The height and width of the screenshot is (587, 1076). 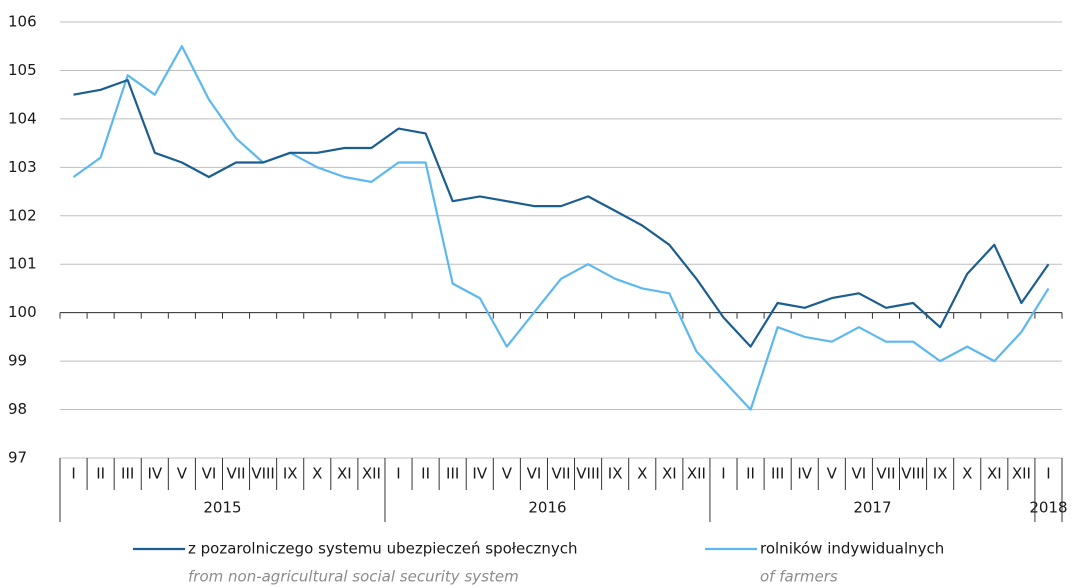 What do you see at coordinates (852, 549) in the screenshot?
I see `legend-label: rolników indywidualnych` at bounding box center [852, 549].